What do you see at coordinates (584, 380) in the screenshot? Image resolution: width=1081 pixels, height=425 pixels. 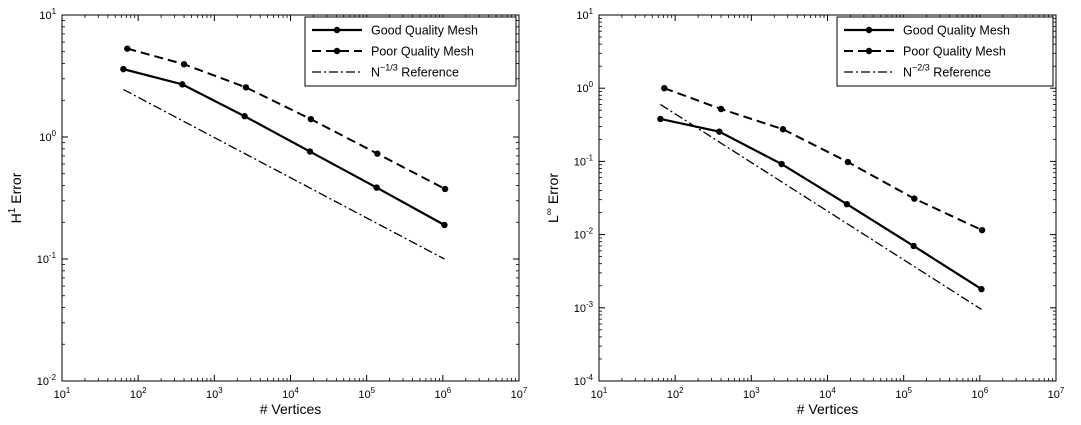 I see `y-tick-label: 10⁻⁴` at bounding box center [584, 380].